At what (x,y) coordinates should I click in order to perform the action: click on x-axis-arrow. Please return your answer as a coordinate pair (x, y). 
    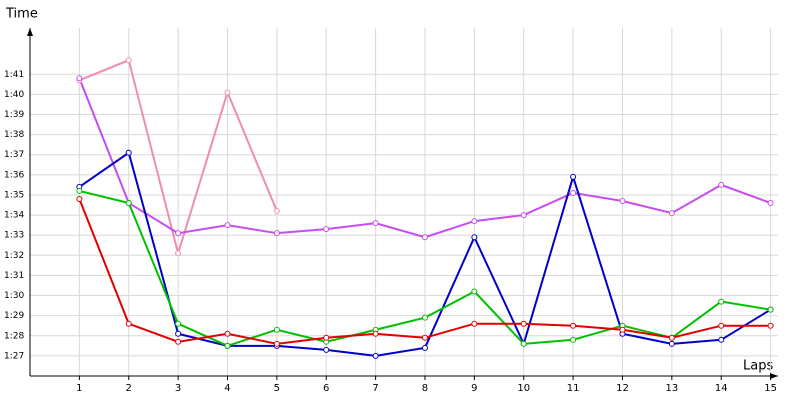
    Looking at the image, I should click on (774, 376).